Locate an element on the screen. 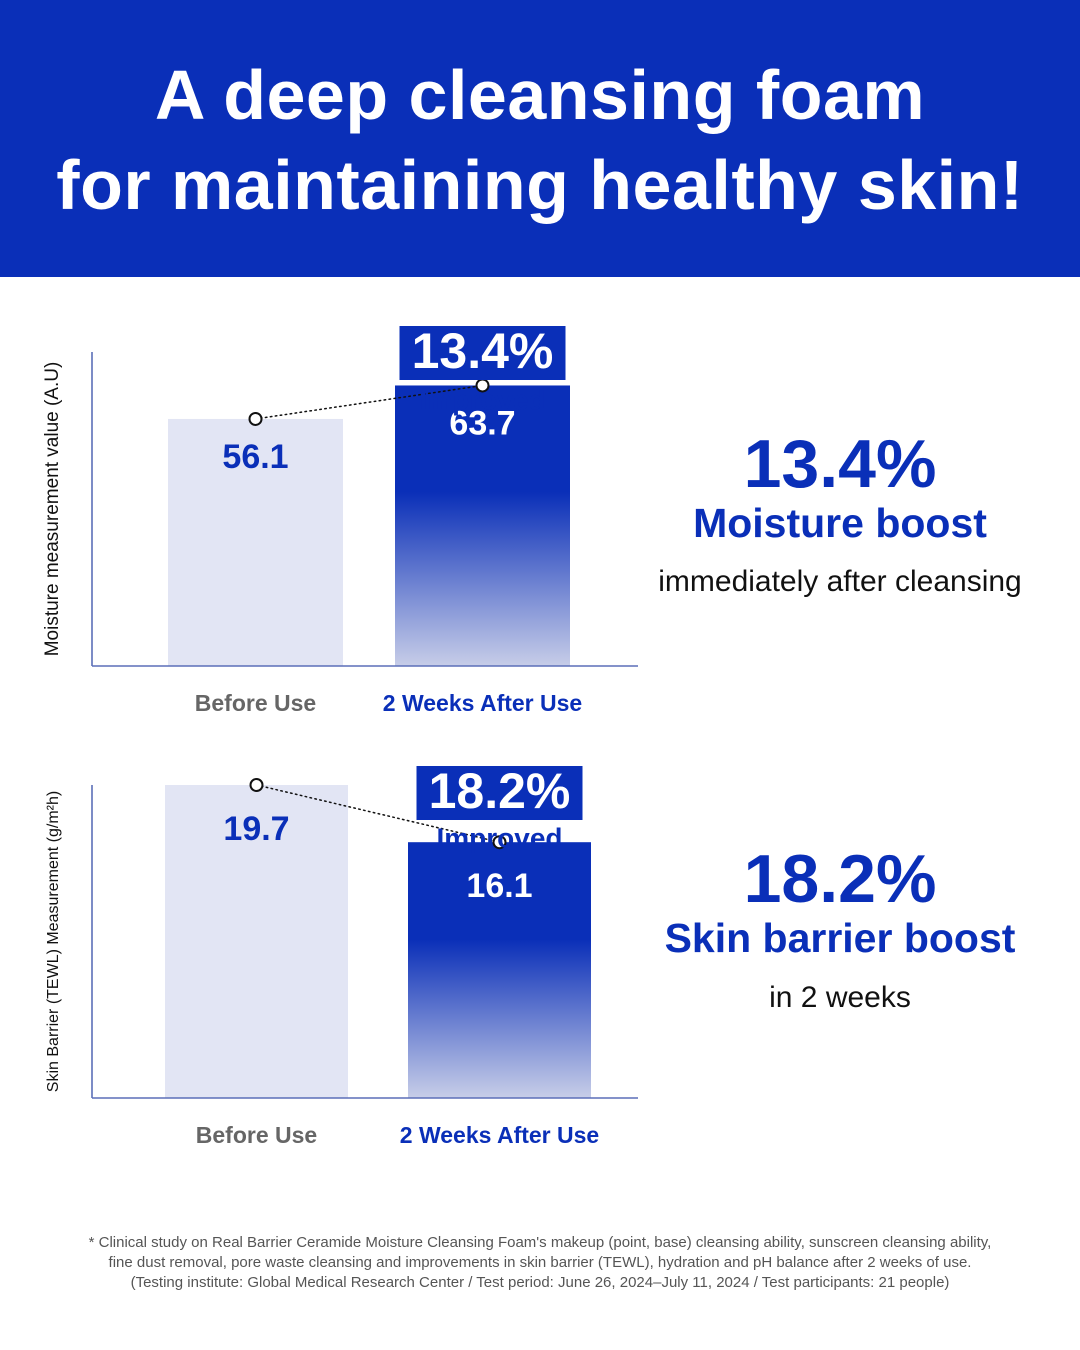 The width and height of the screenshot is (1080, 1350). moisture-highlight-title: Moisture boost is located at coordinates (840, 523).